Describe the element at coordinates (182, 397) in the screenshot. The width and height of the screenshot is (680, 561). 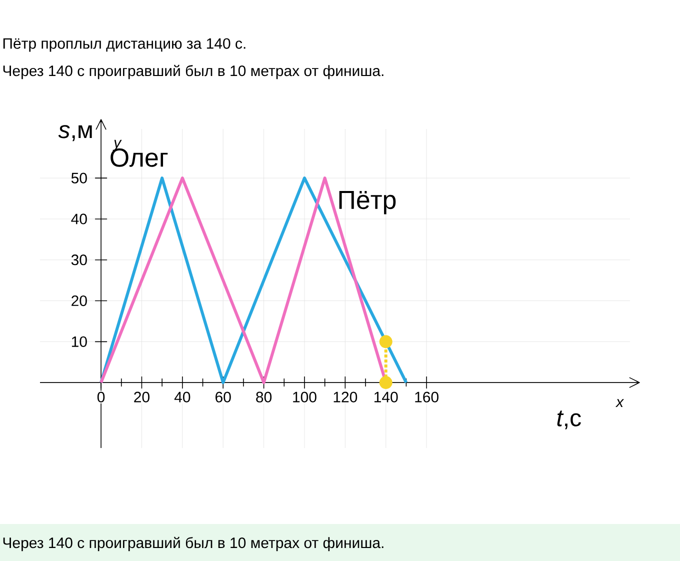
I see `x-tick-label: 40` at that location.